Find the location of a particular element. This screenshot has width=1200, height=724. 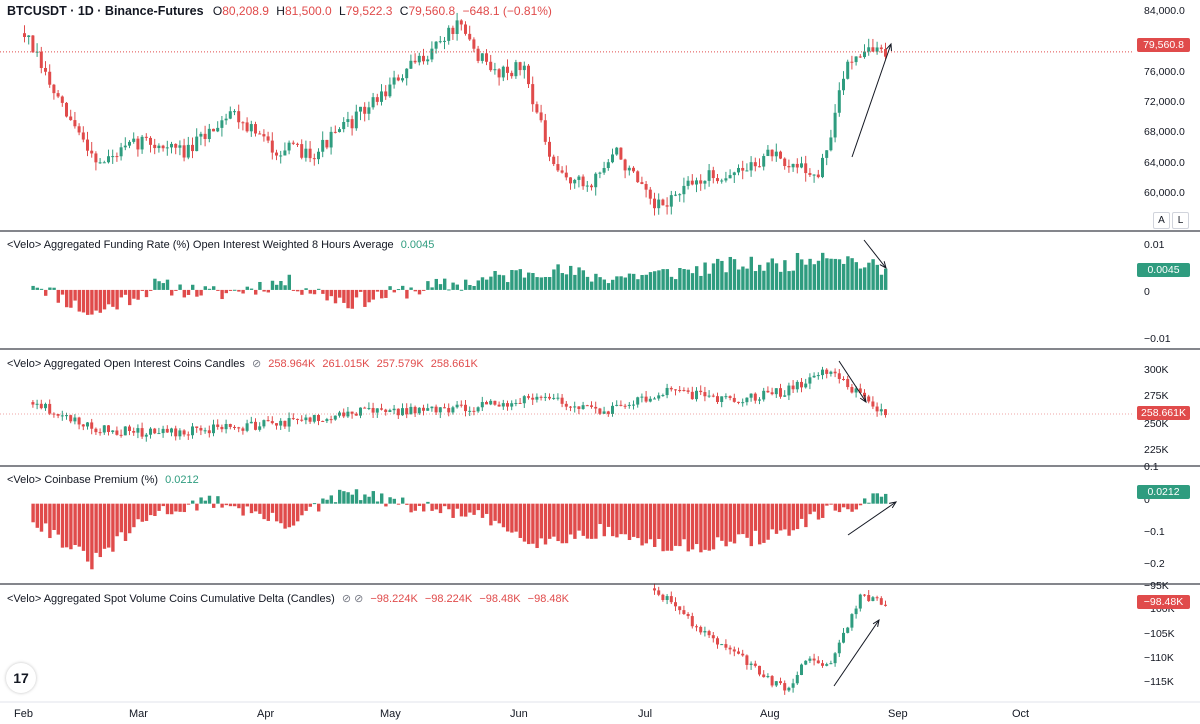

funding-axis-tick: −0.01 is located at coordinates (1157, 339).